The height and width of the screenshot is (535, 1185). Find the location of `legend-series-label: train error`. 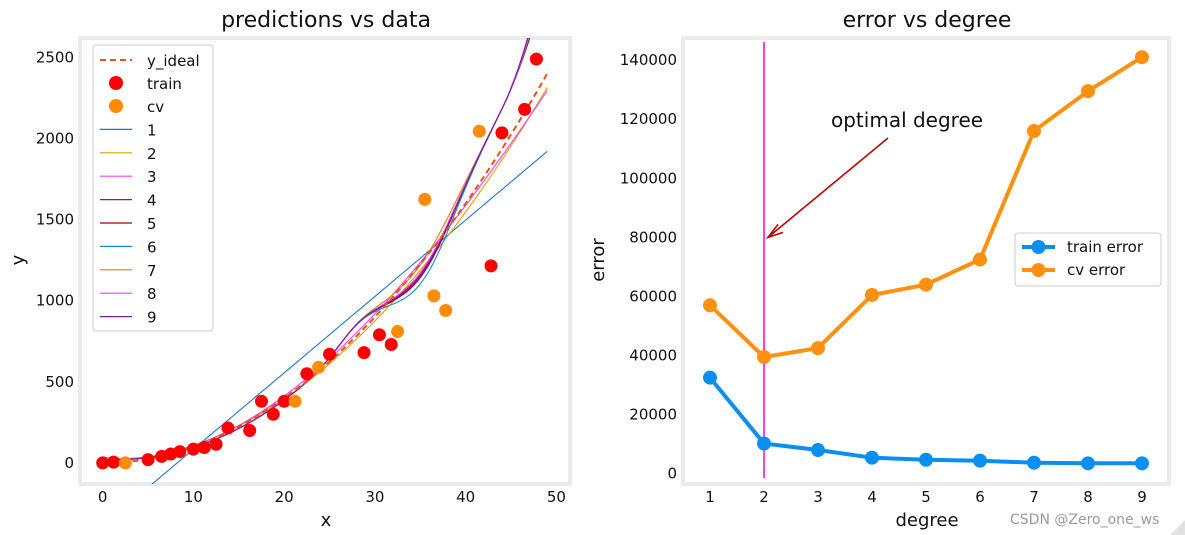

legend-series-label: train error is located at coordinates (1105, 247).